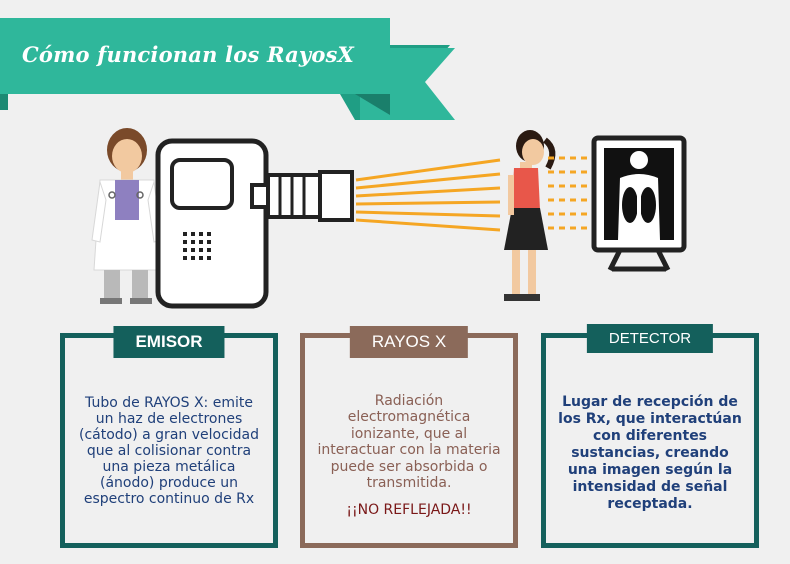 This screenshot has width=790, height=564. Describe the element at coordinates (639, 203) in the screenshot. I see `detector-screen` at that location.